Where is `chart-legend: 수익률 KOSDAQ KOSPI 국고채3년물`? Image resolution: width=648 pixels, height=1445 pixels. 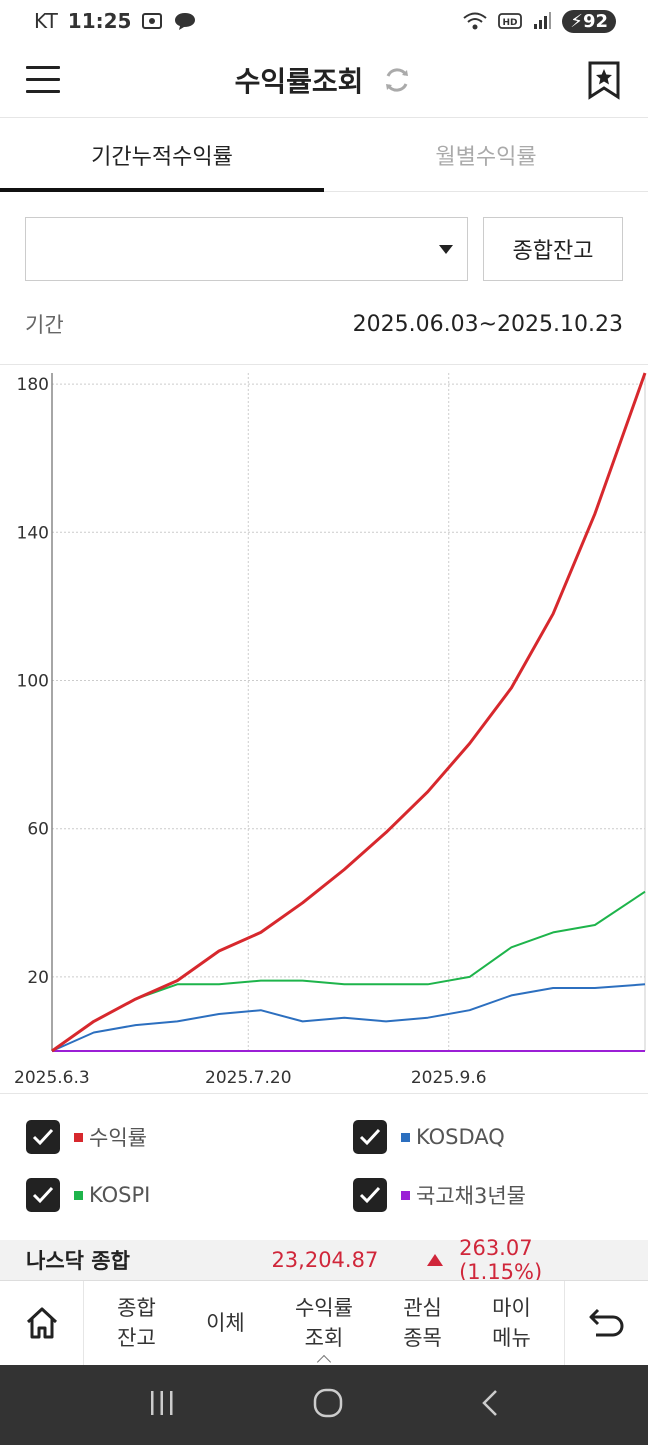
chart-legend: 수익률 KOSDAQ KOSPI 국고채3년물 is located at coordinates (326, 1170).